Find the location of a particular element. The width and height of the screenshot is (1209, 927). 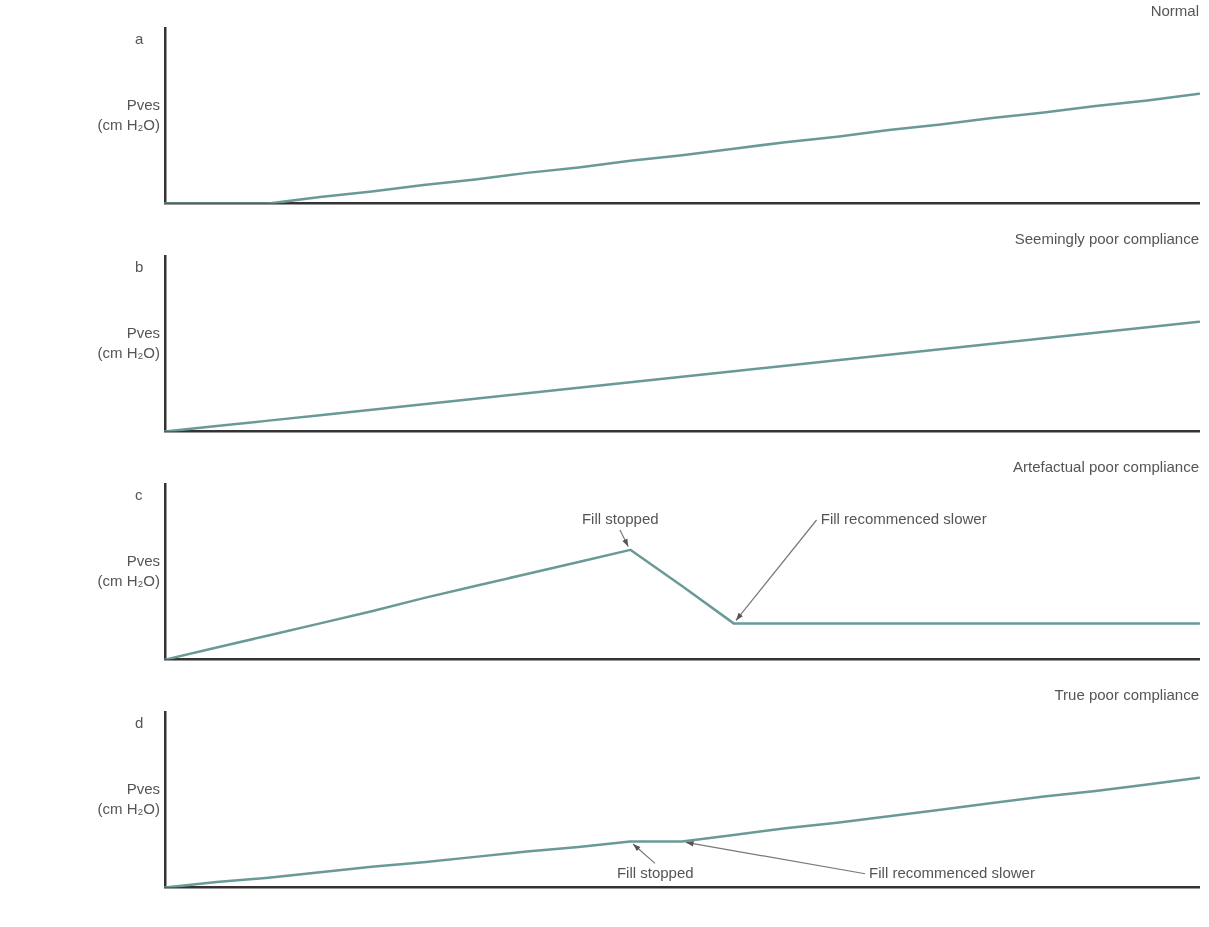

chart-title: a is located at coordinates (139, 38).